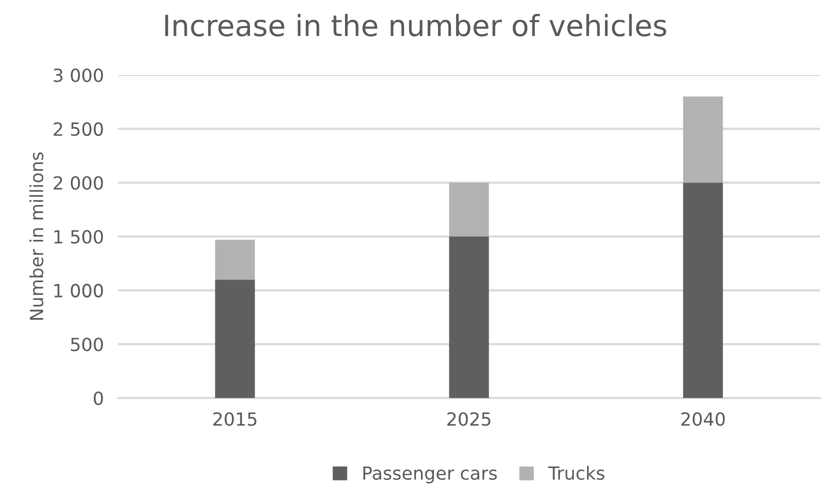  Describe the element at coordinates (415, 25) in the screenshot. I see `chart-title: Increase in the number of vehicles` at that location.